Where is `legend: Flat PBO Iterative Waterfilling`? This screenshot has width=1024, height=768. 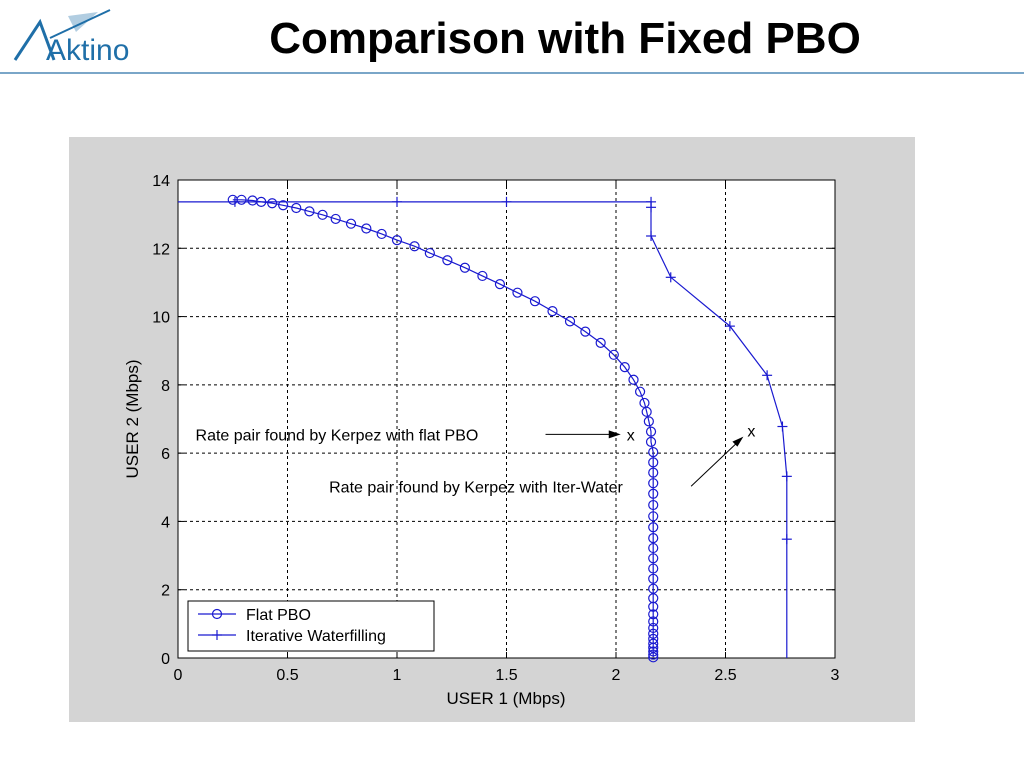 legend: Flat PBO Iterative Waterfilling is located at coordinates (311, 626).